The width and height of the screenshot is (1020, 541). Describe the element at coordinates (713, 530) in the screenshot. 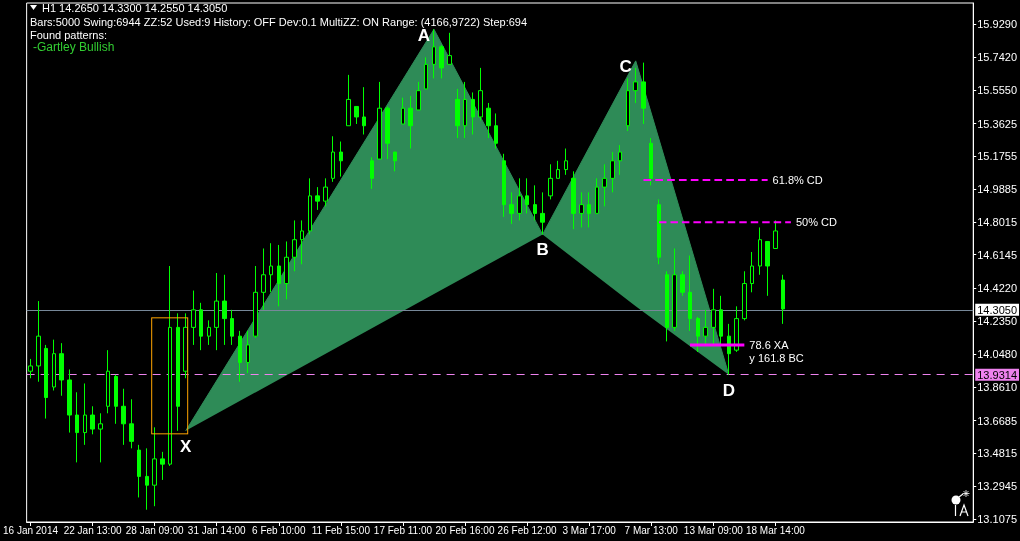

I see `x-tick-label: 13 Mar 09:00` at that location.